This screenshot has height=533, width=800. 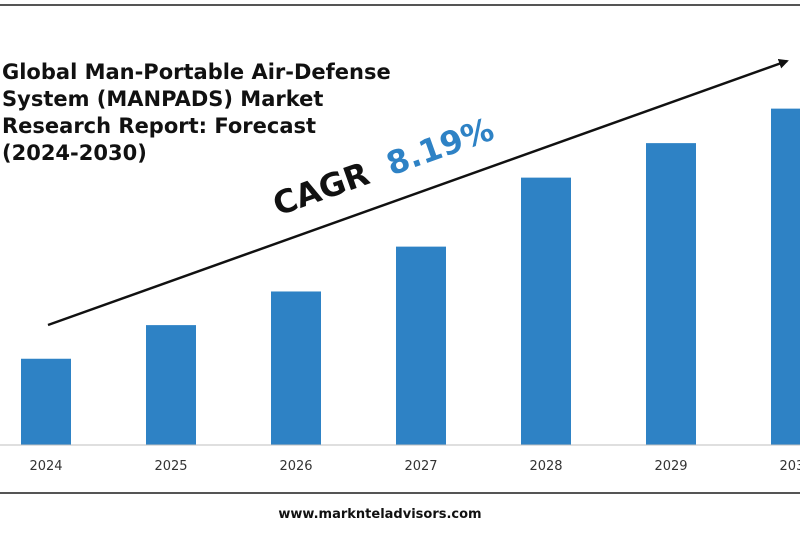 What do you see at coordinates (162, 99) in the screenshot?
I see `chart-title-line-2: System (MANPADS) Market` at bounding box center [162, 99].